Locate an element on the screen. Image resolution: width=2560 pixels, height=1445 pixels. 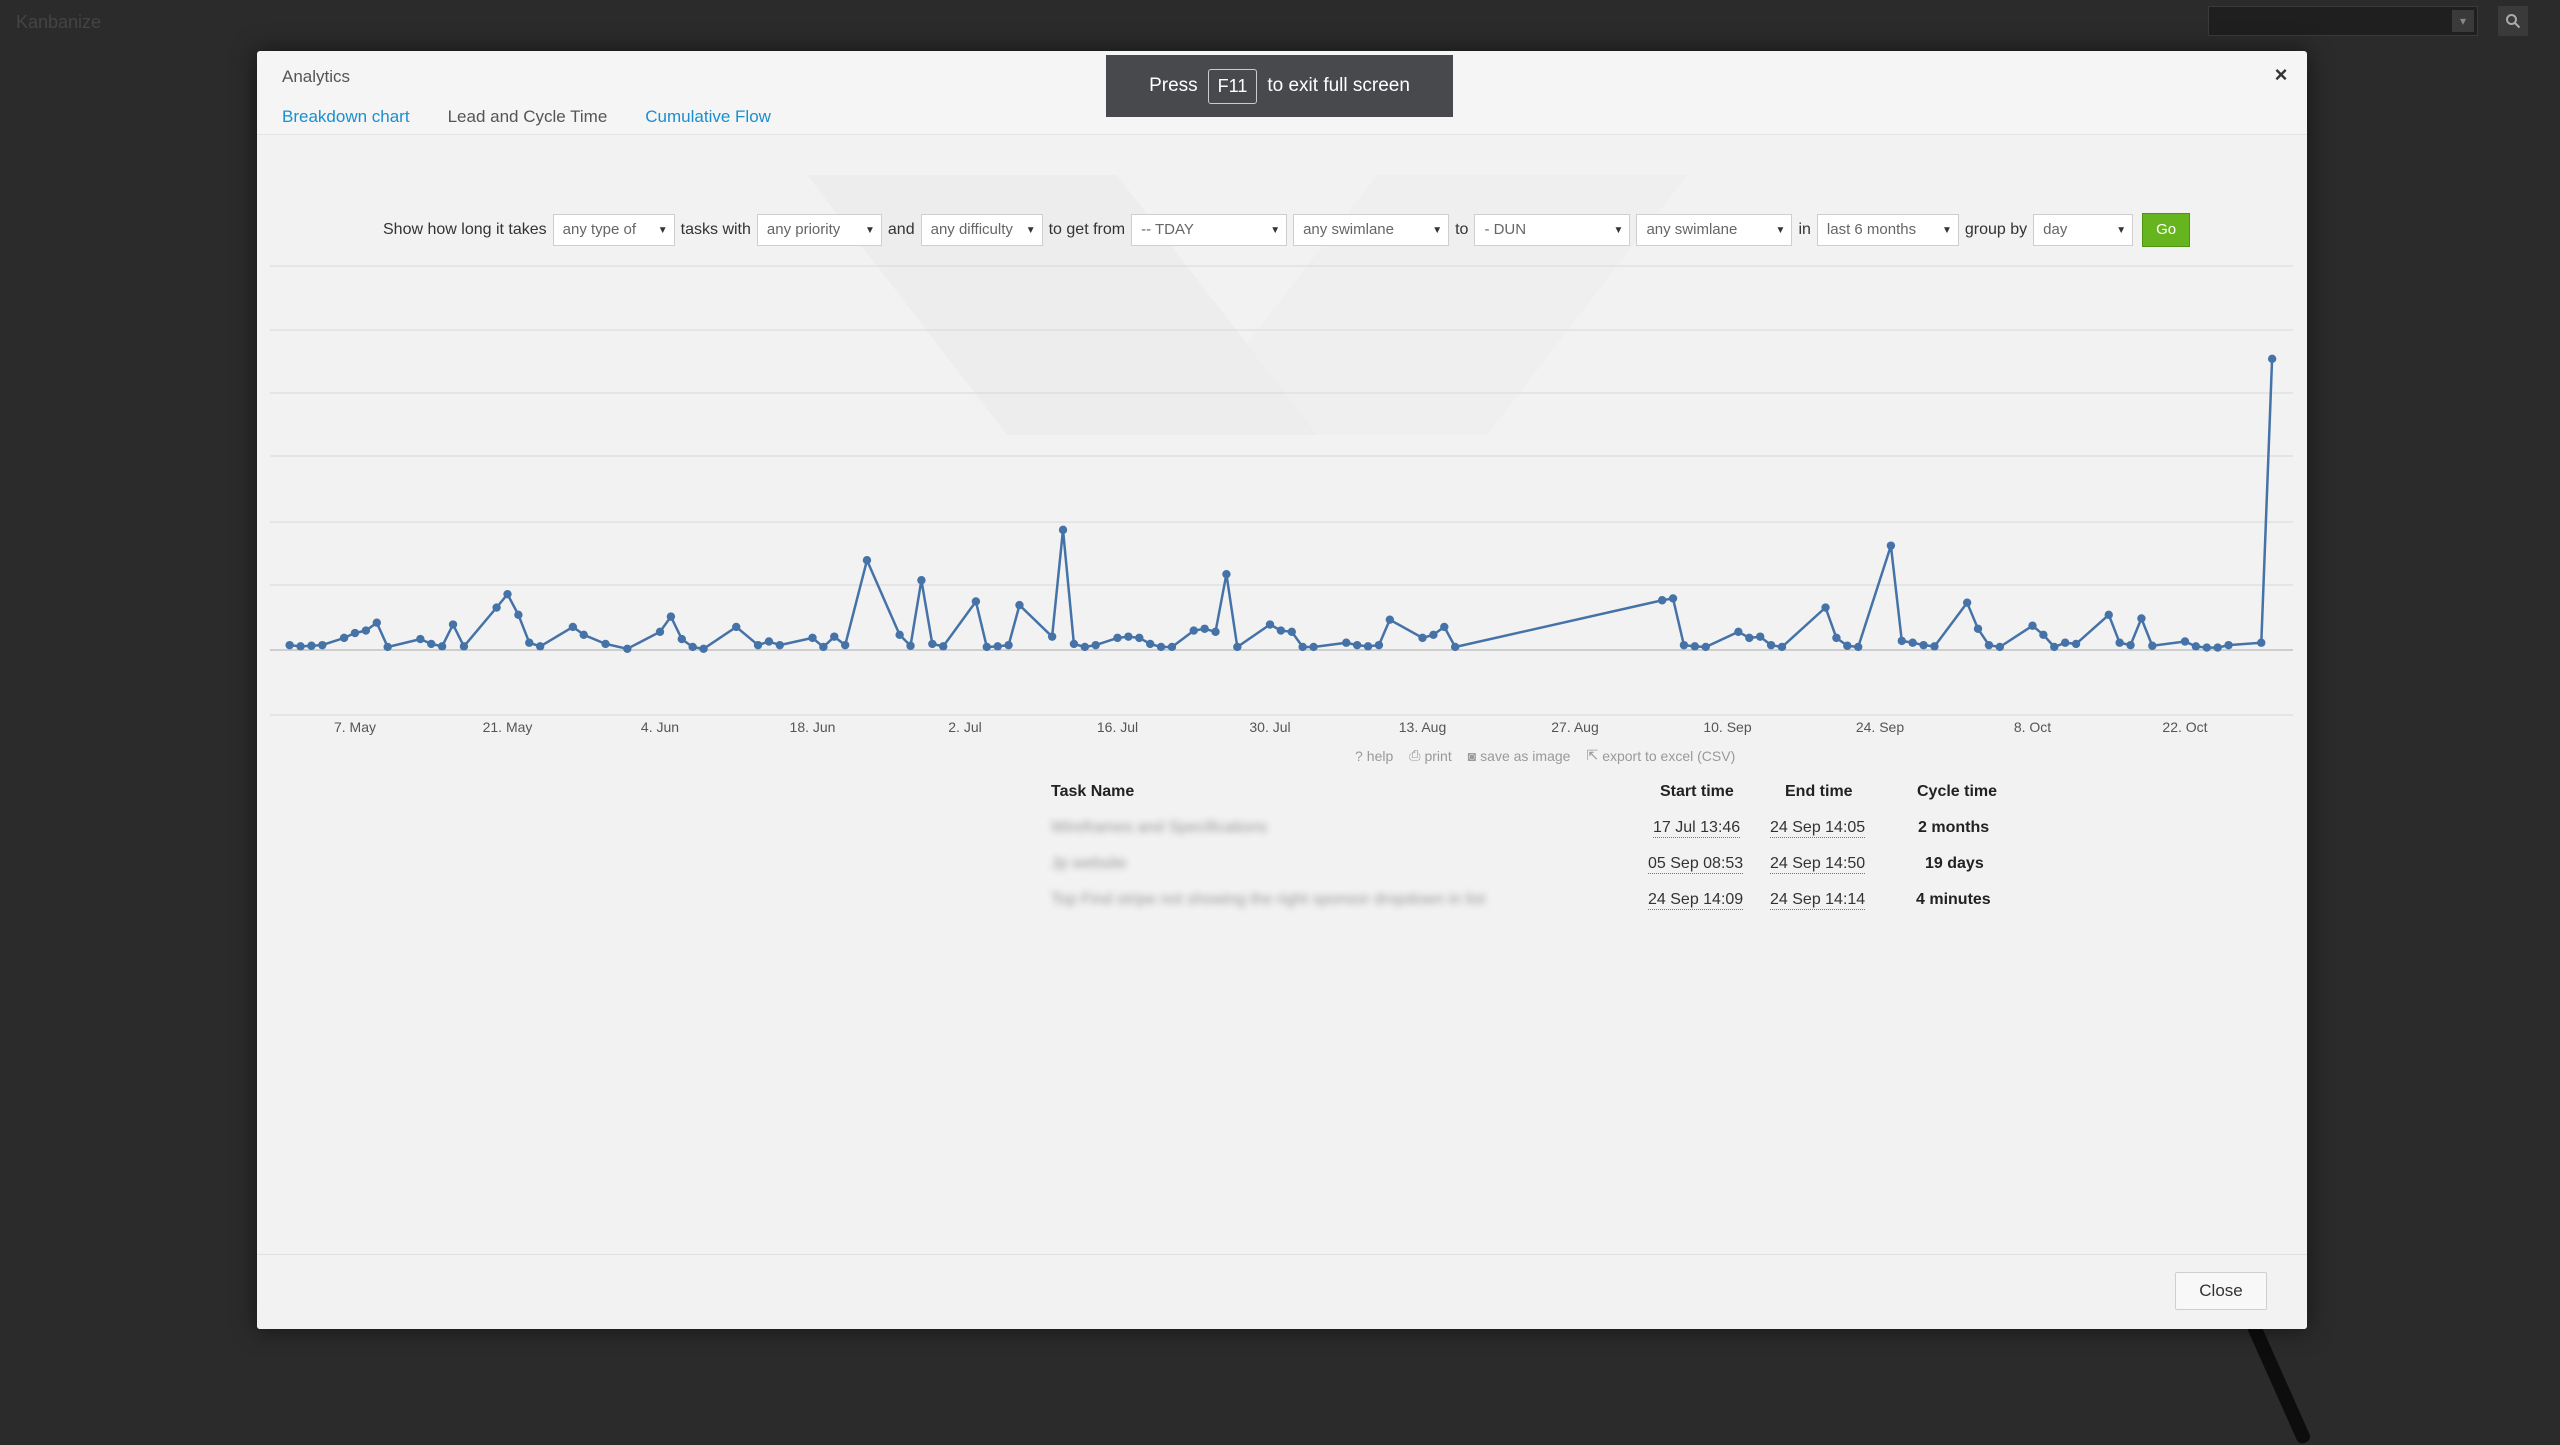
app-title: Kanbanize is located at coordinates (59, 22).